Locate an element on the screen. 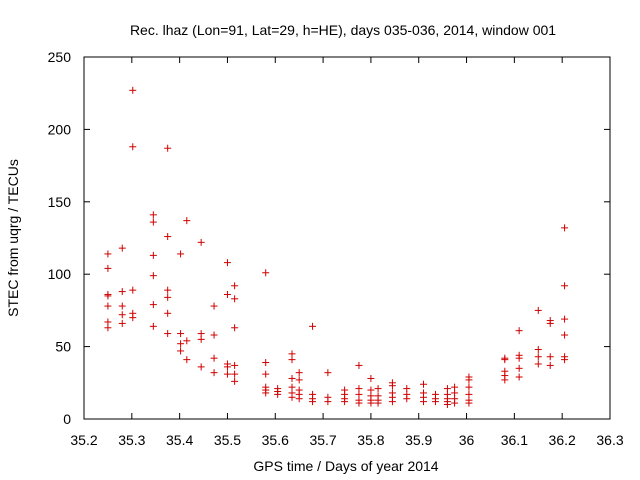 The width and height of the screenshot is (640, 480). x-tick-label: 35.4 is located at coordinates (179, 440).